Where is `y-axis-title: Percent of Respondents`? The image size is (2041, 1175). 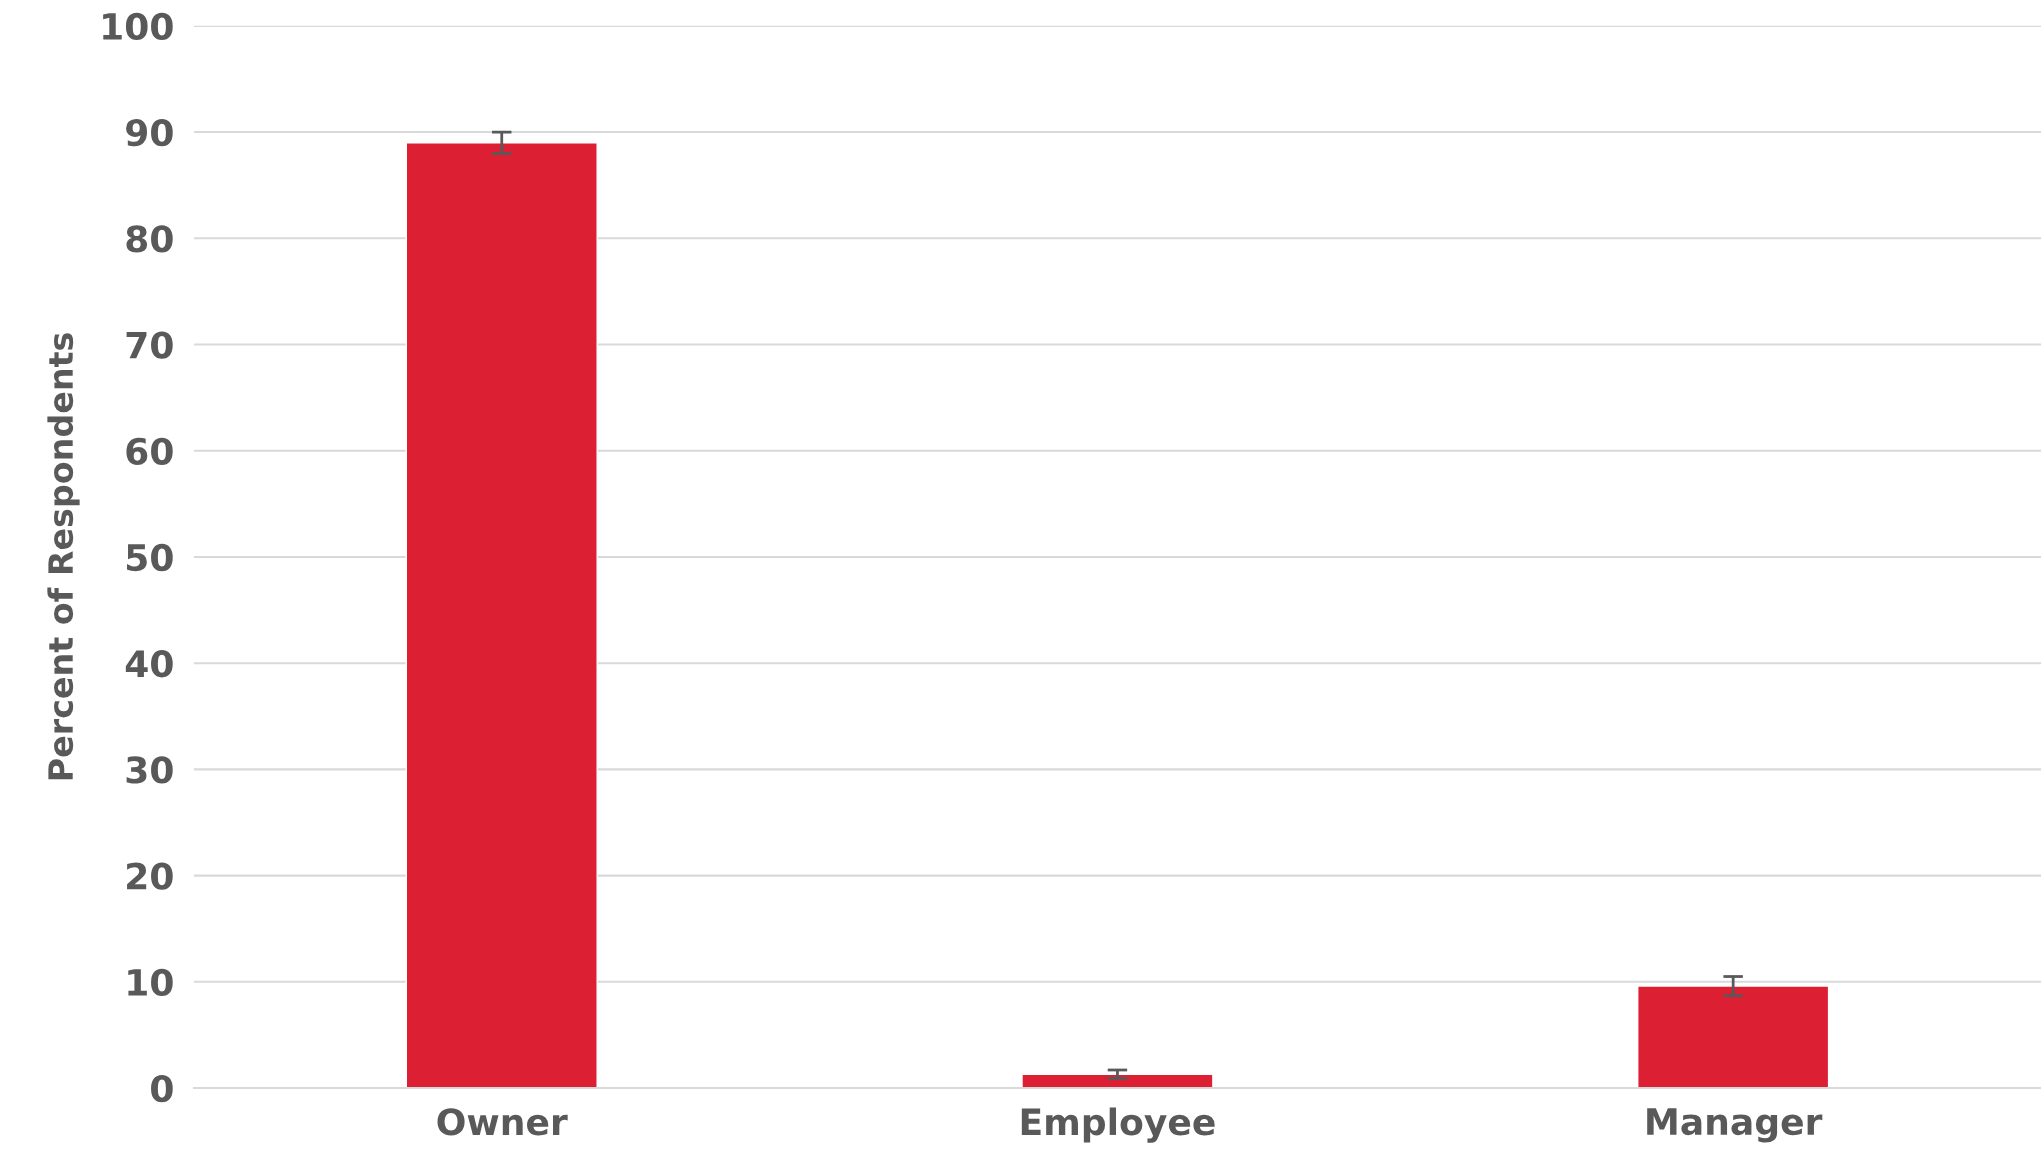
y-axis-title: Percent of Respondents is located at coordinates (63, 556).